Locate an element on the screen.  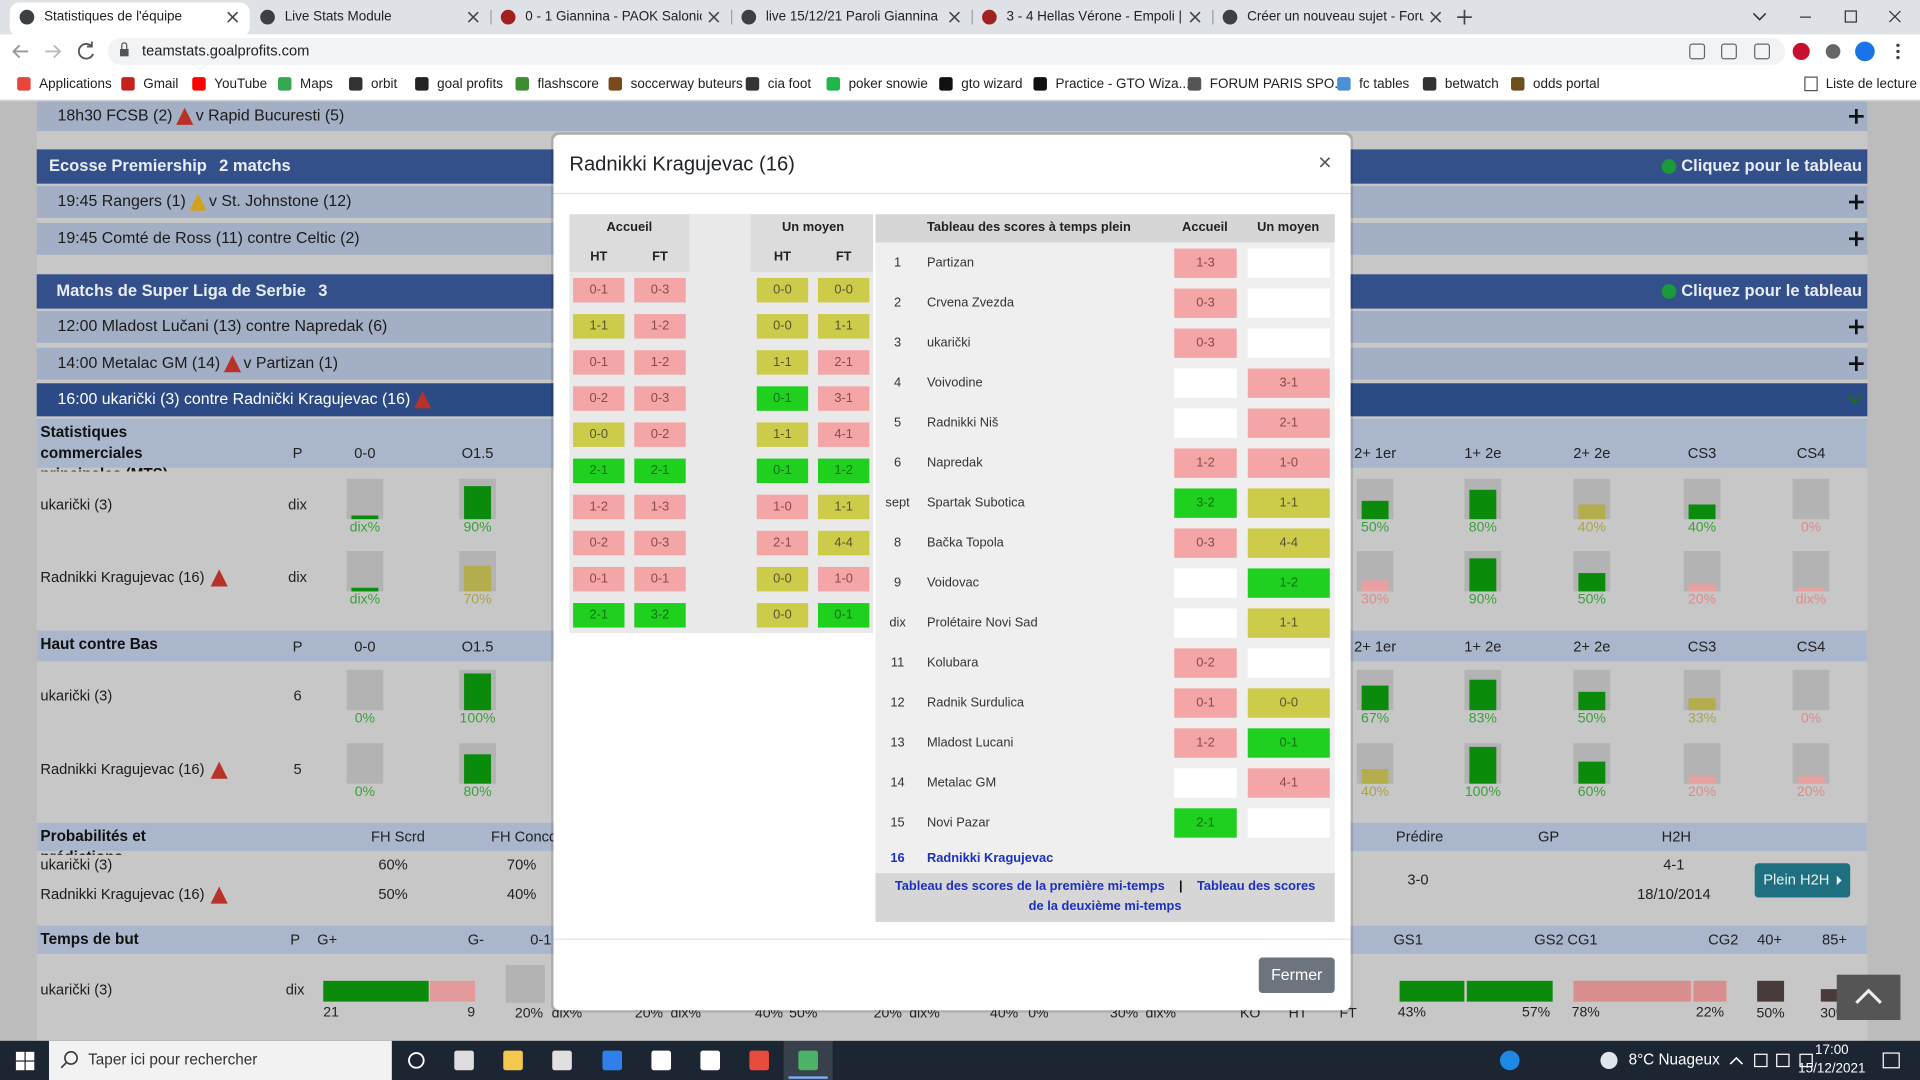
score-text: 0-2 is located at coordinates (660, 433).